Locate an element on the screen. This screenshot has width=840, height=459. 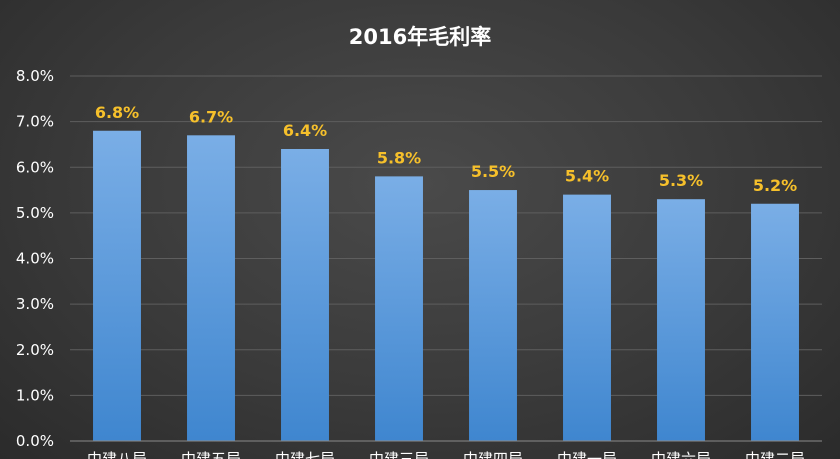
y-tick-label: 8.0% is located at coordinates (35, 76).